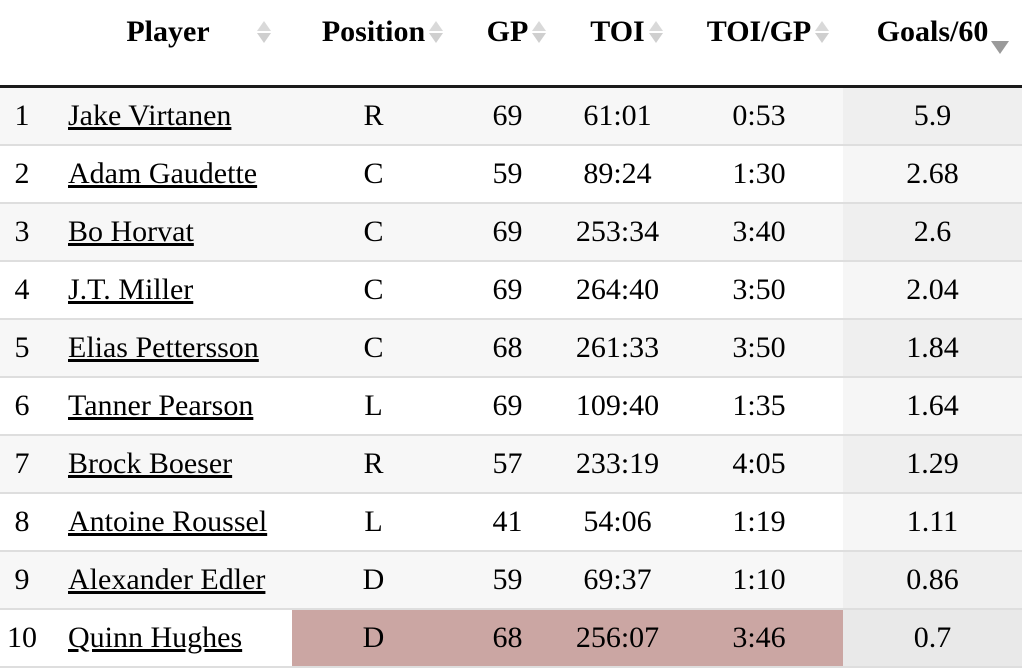 This screenshot has width=1022, height=670. Describe the element at coordinates (163, 173) in the screenshot. I see `player-link: Adam Gaudette` at that location.